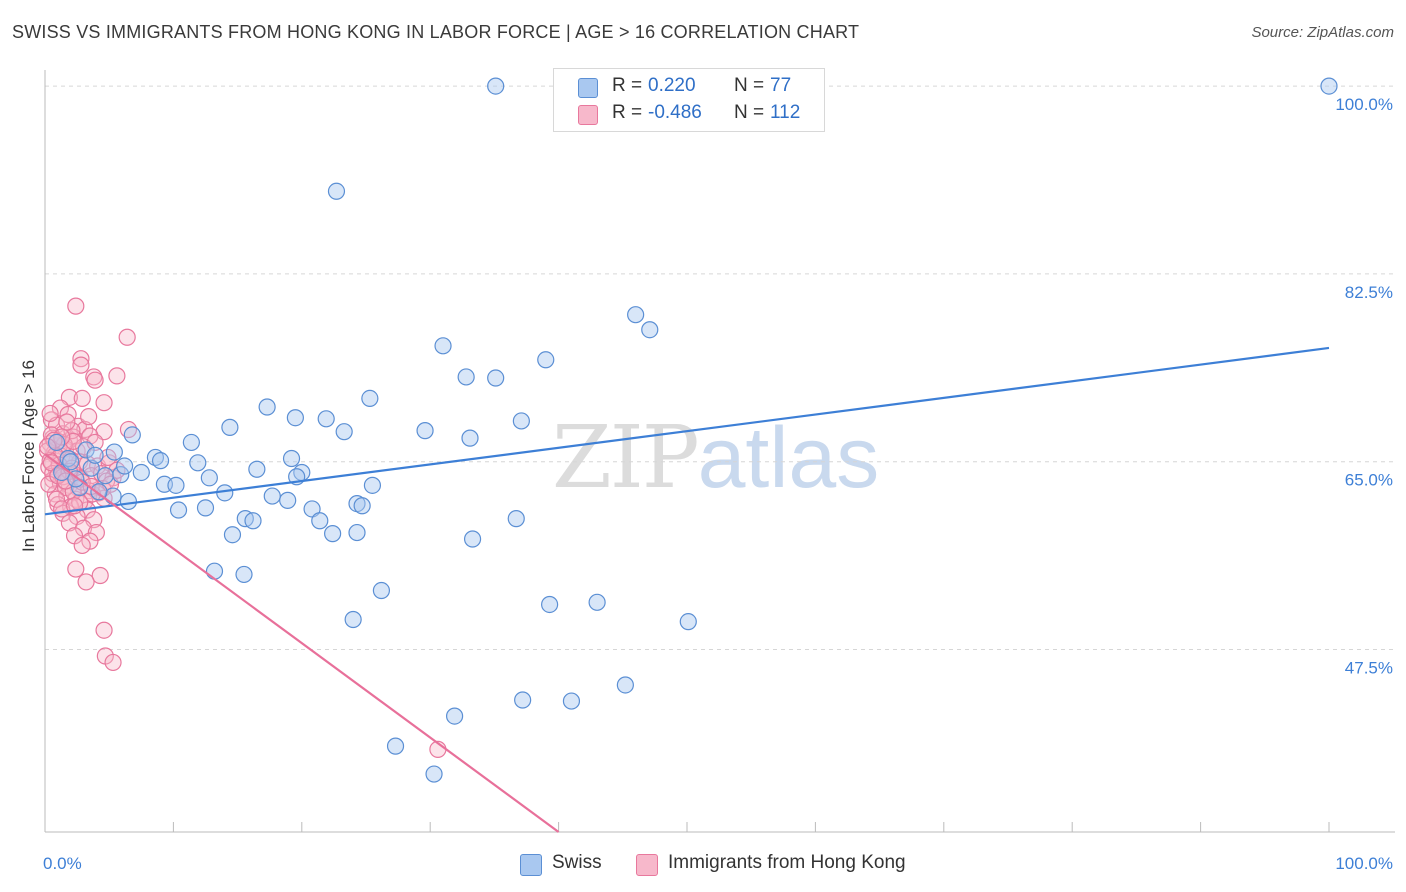 The width and height of the screenshot is (1406, 892). Describe the element at coordinates (1364, 863) in the screenshot. I see `x-tick-label-max: 100.0%` at that location.